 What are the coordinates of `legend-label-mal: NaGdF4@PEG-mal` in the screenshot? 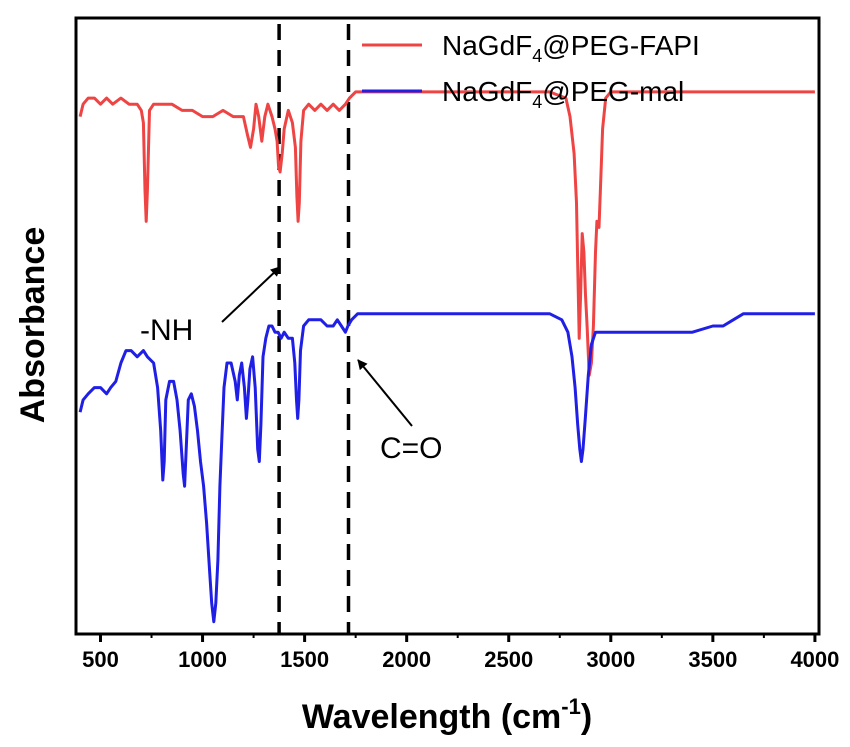 It's located at (563, 94).